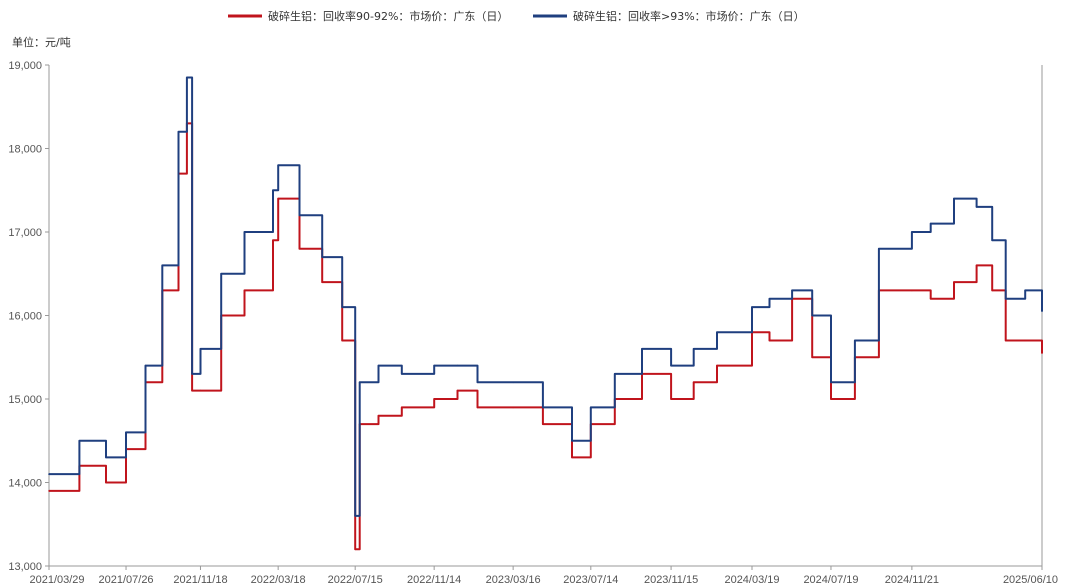 This screenshot has height=587, width=1080. I want to click on x-tick-label: 2022/11/14, so click(434, 580).